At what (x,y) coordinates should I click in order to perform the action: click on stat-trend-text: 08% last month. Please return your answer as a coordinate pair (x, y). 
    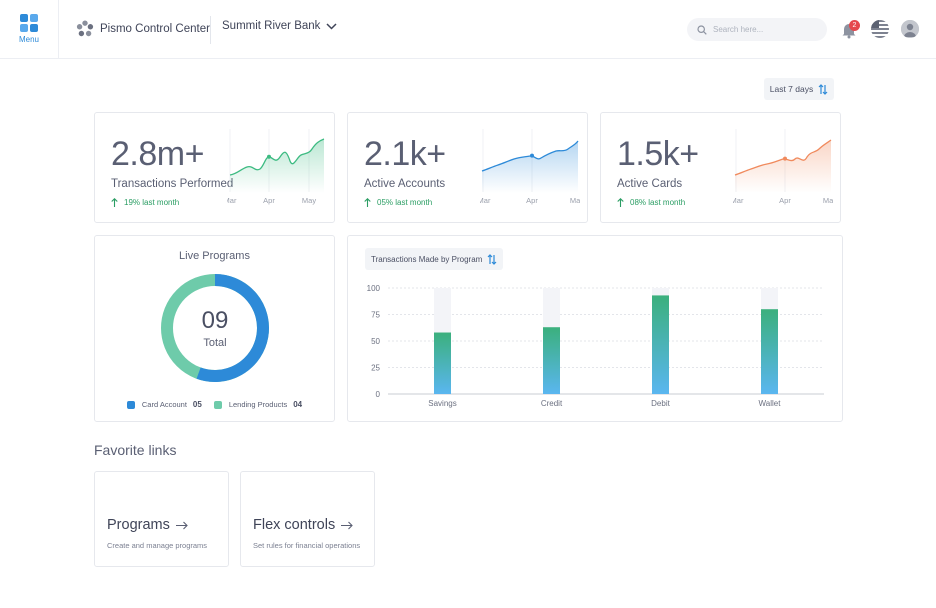
    Looking at the image, I should click on (658, 202).